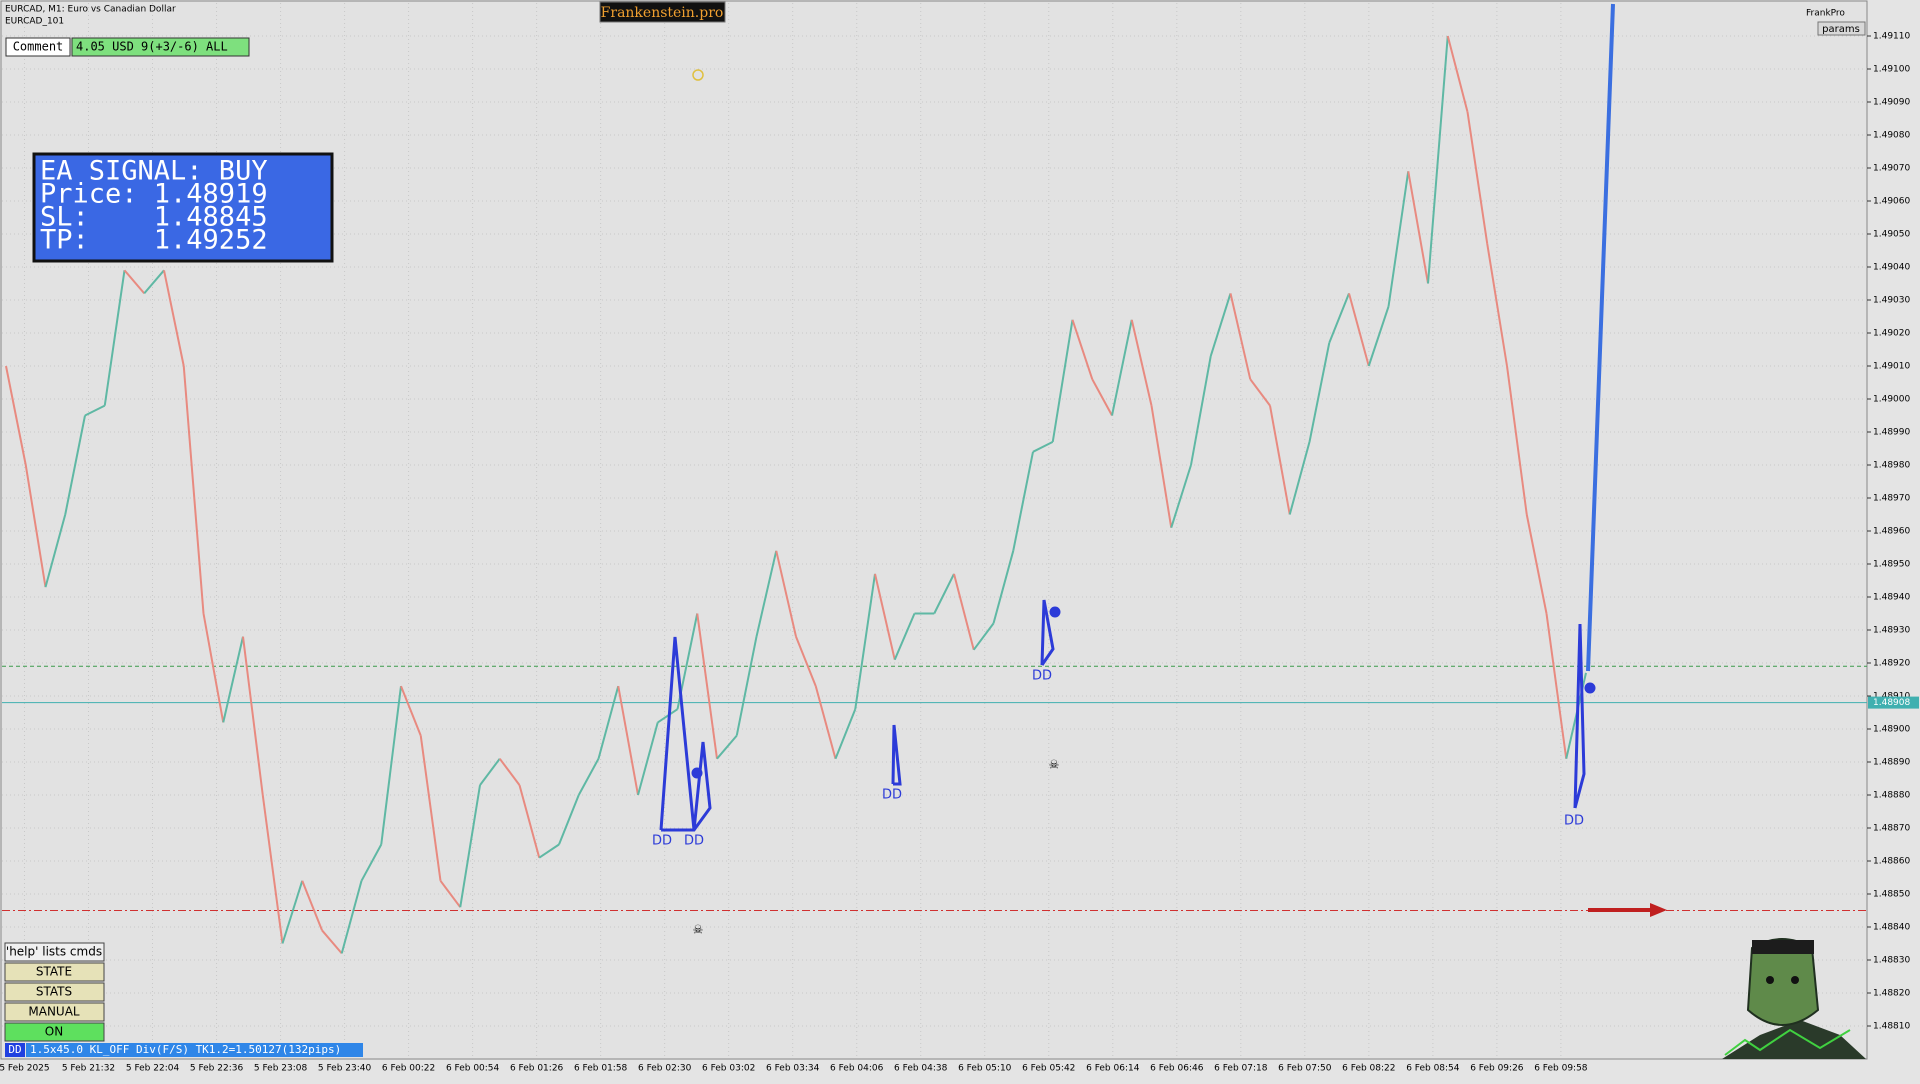 The image size is (1920, 1084). Describe the element at coordinates (217, 1069) in the screenshot. I see `x-tick-label: 5 Feb 22:36` at that location.